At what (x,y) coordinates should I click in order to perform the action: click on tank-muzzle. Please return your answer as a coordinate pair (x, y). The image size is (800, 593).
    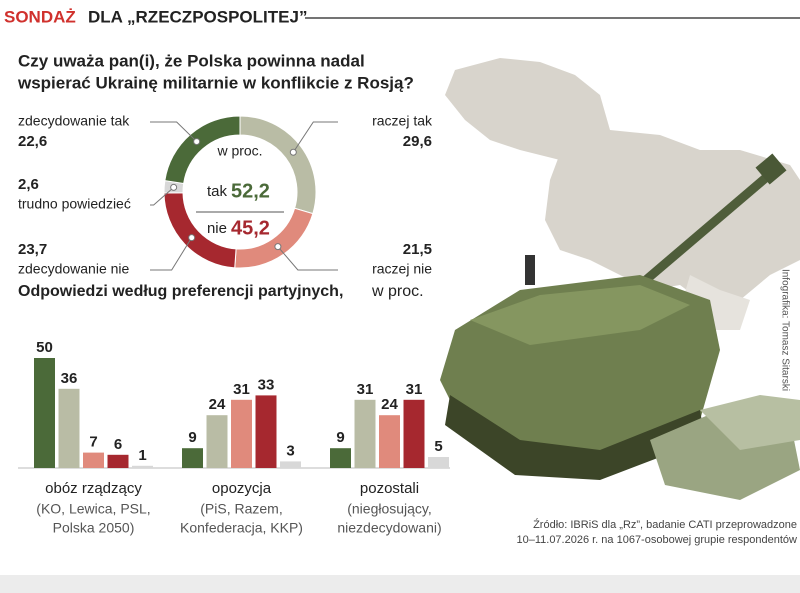
    Looking at the image, I should click on (771, 169).